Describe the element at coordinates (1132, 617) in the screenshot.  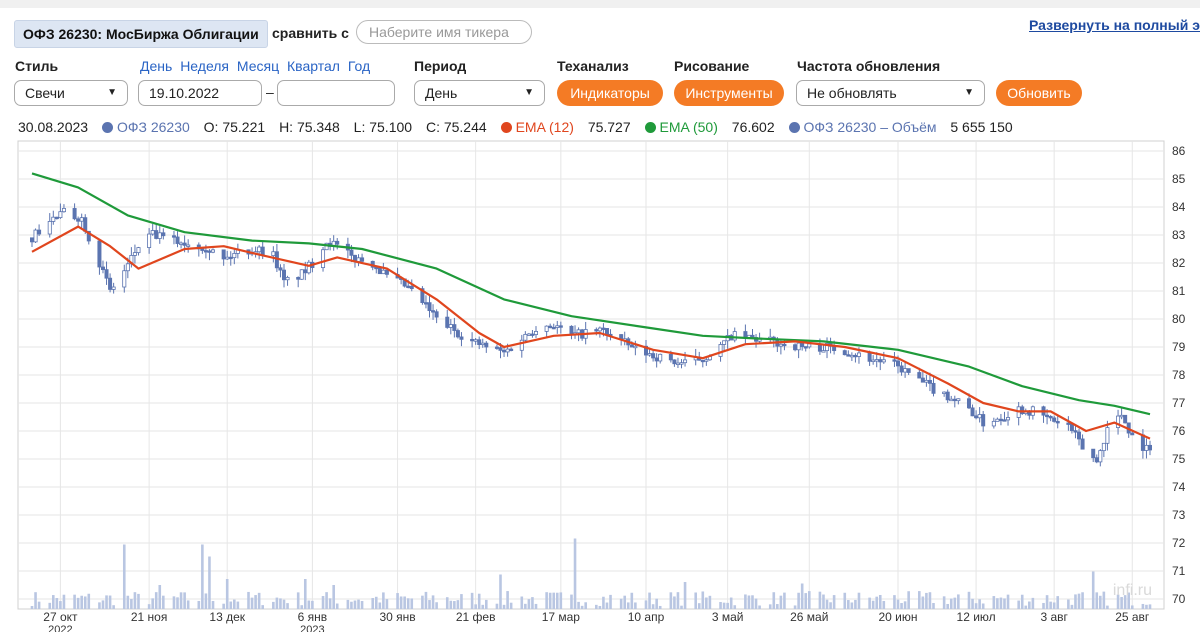
I see `x-tick-label: 25 авг` at that location.